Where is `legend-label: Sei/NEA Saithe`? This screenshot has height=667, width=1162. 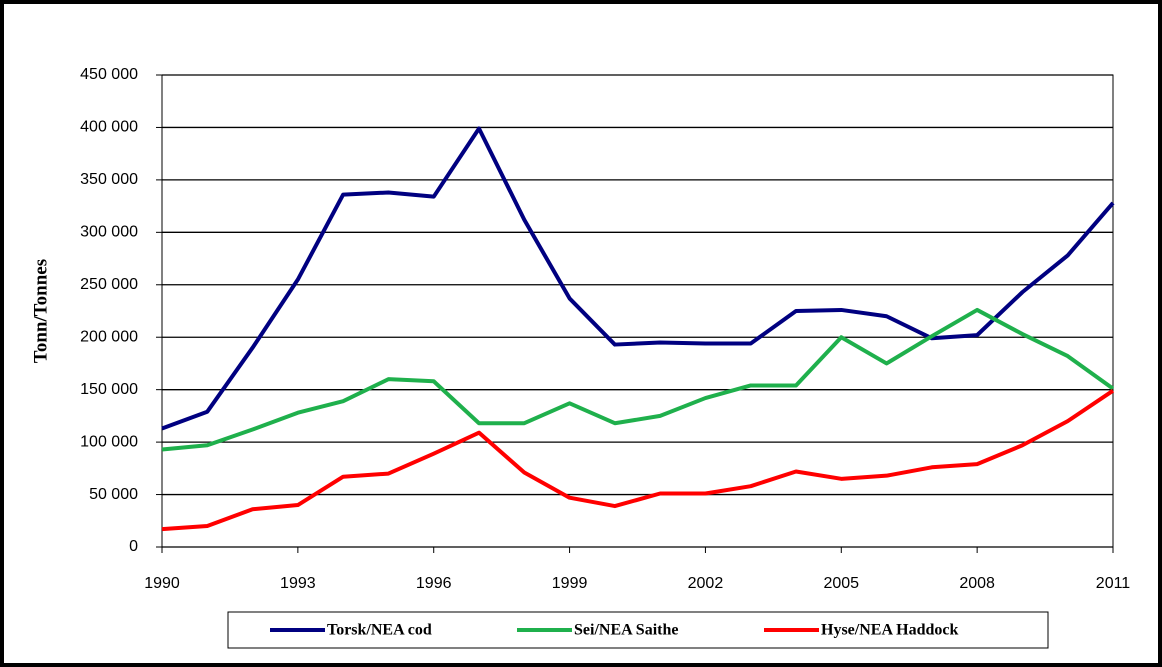
legend-label: Sei/NEA Saithe is located at coordinates (626, 630).